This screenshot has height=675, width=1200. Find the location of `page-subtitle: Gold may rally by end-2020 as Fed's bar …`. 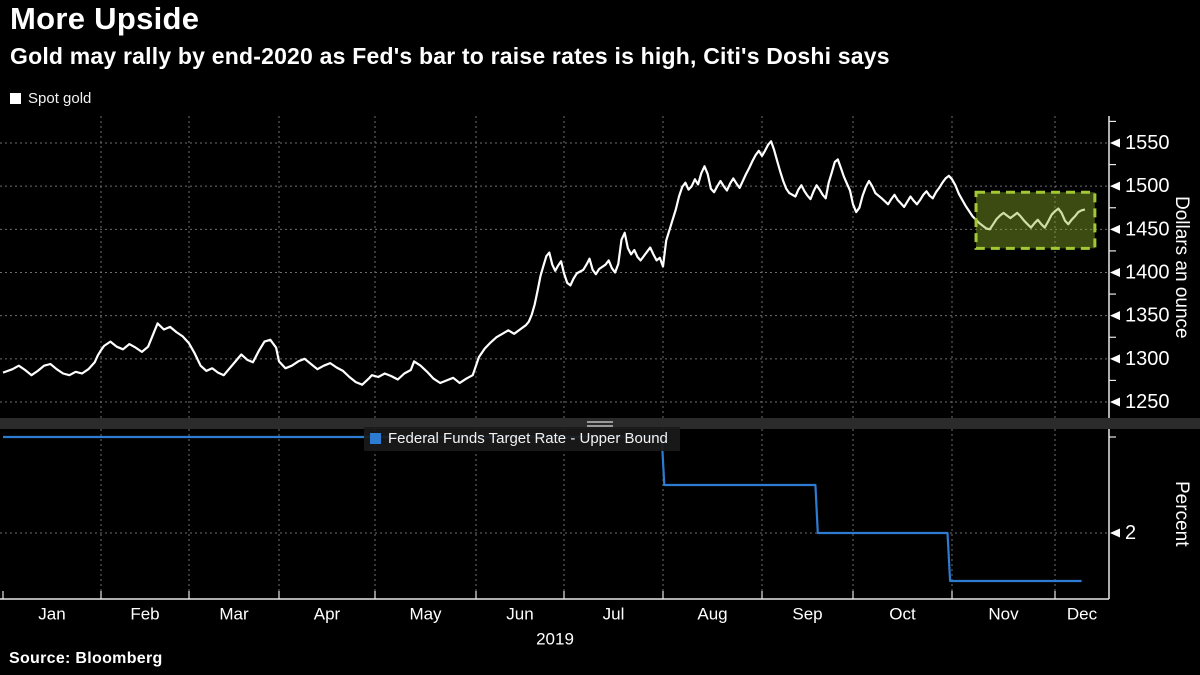

page-subtitle: Gold may rally by end-2020 as Fed's bar … is located at coordinates (450, 56).